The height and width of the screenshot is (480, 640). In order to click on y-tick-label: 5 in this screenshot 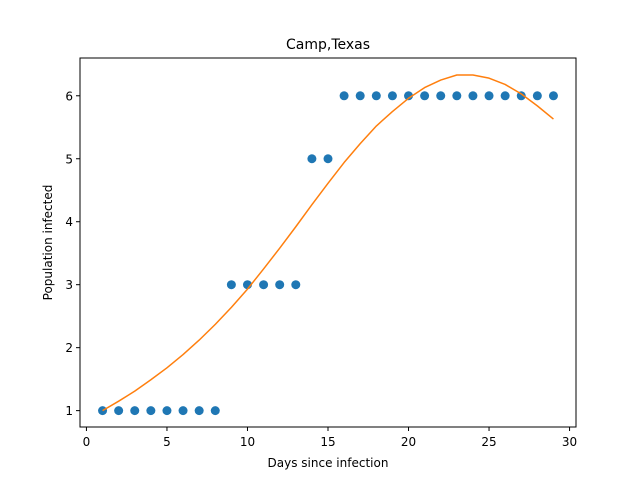, I will do `click(69, 159)`.